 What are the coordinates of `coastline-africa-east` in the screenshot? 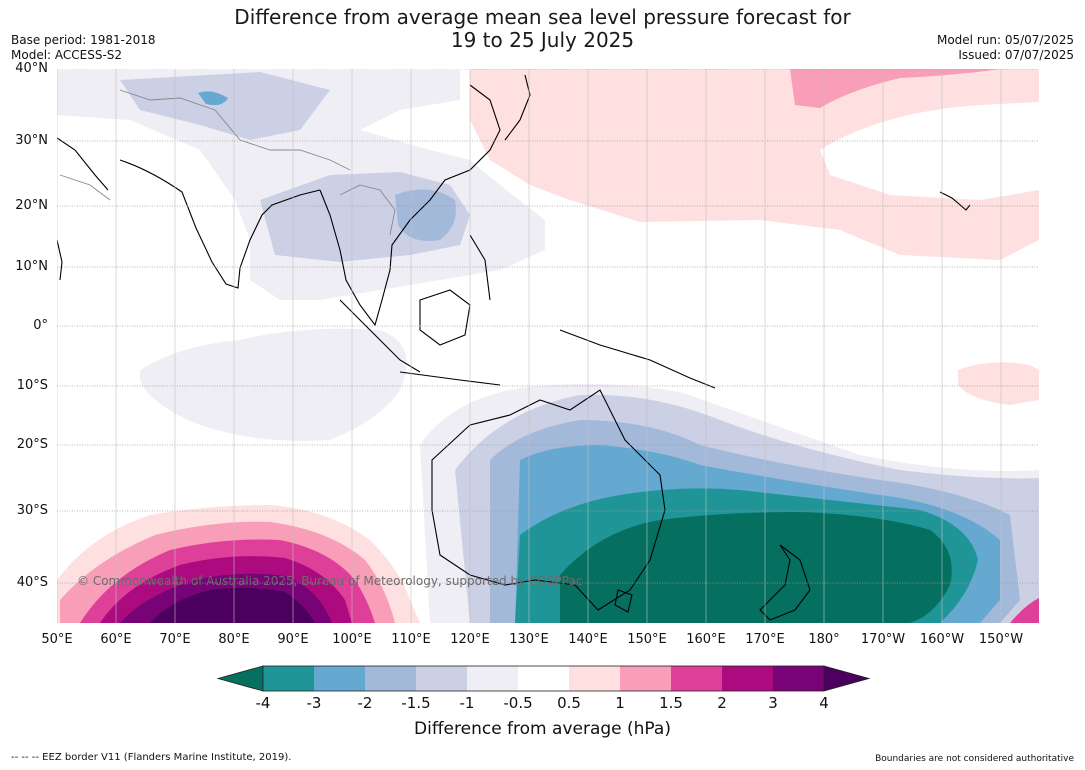 It's located at (60, 260).